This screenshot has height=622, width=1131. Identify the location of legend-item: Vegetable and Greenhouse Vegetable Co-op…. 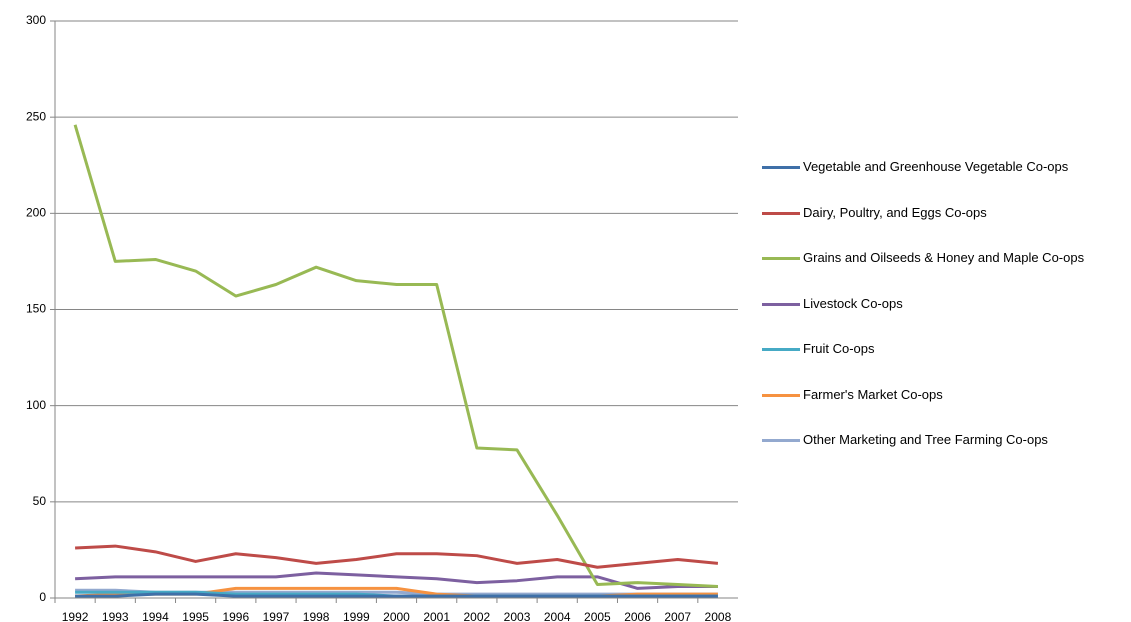
(934, 180).